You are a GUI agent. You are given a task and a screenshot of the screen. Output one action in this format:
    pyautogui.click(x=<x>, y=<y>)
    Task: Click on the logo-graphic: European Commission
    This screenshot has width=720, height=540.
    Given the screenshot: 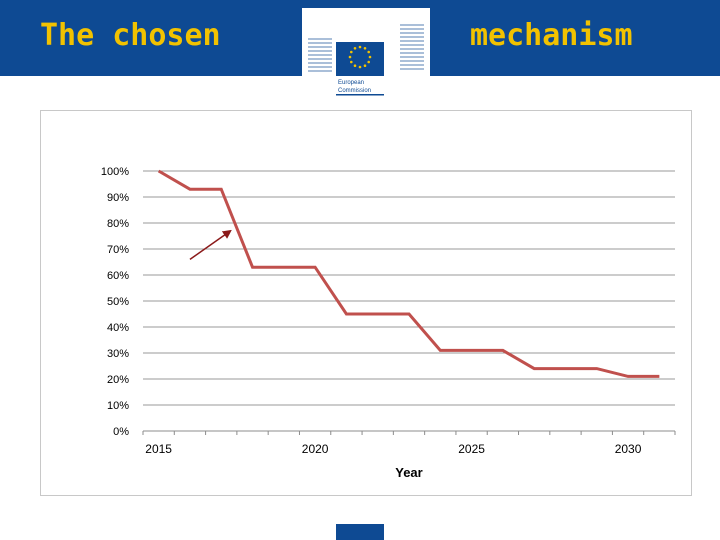 What is the action you would take?
    pyautogui.click(x=366, y=60)
    